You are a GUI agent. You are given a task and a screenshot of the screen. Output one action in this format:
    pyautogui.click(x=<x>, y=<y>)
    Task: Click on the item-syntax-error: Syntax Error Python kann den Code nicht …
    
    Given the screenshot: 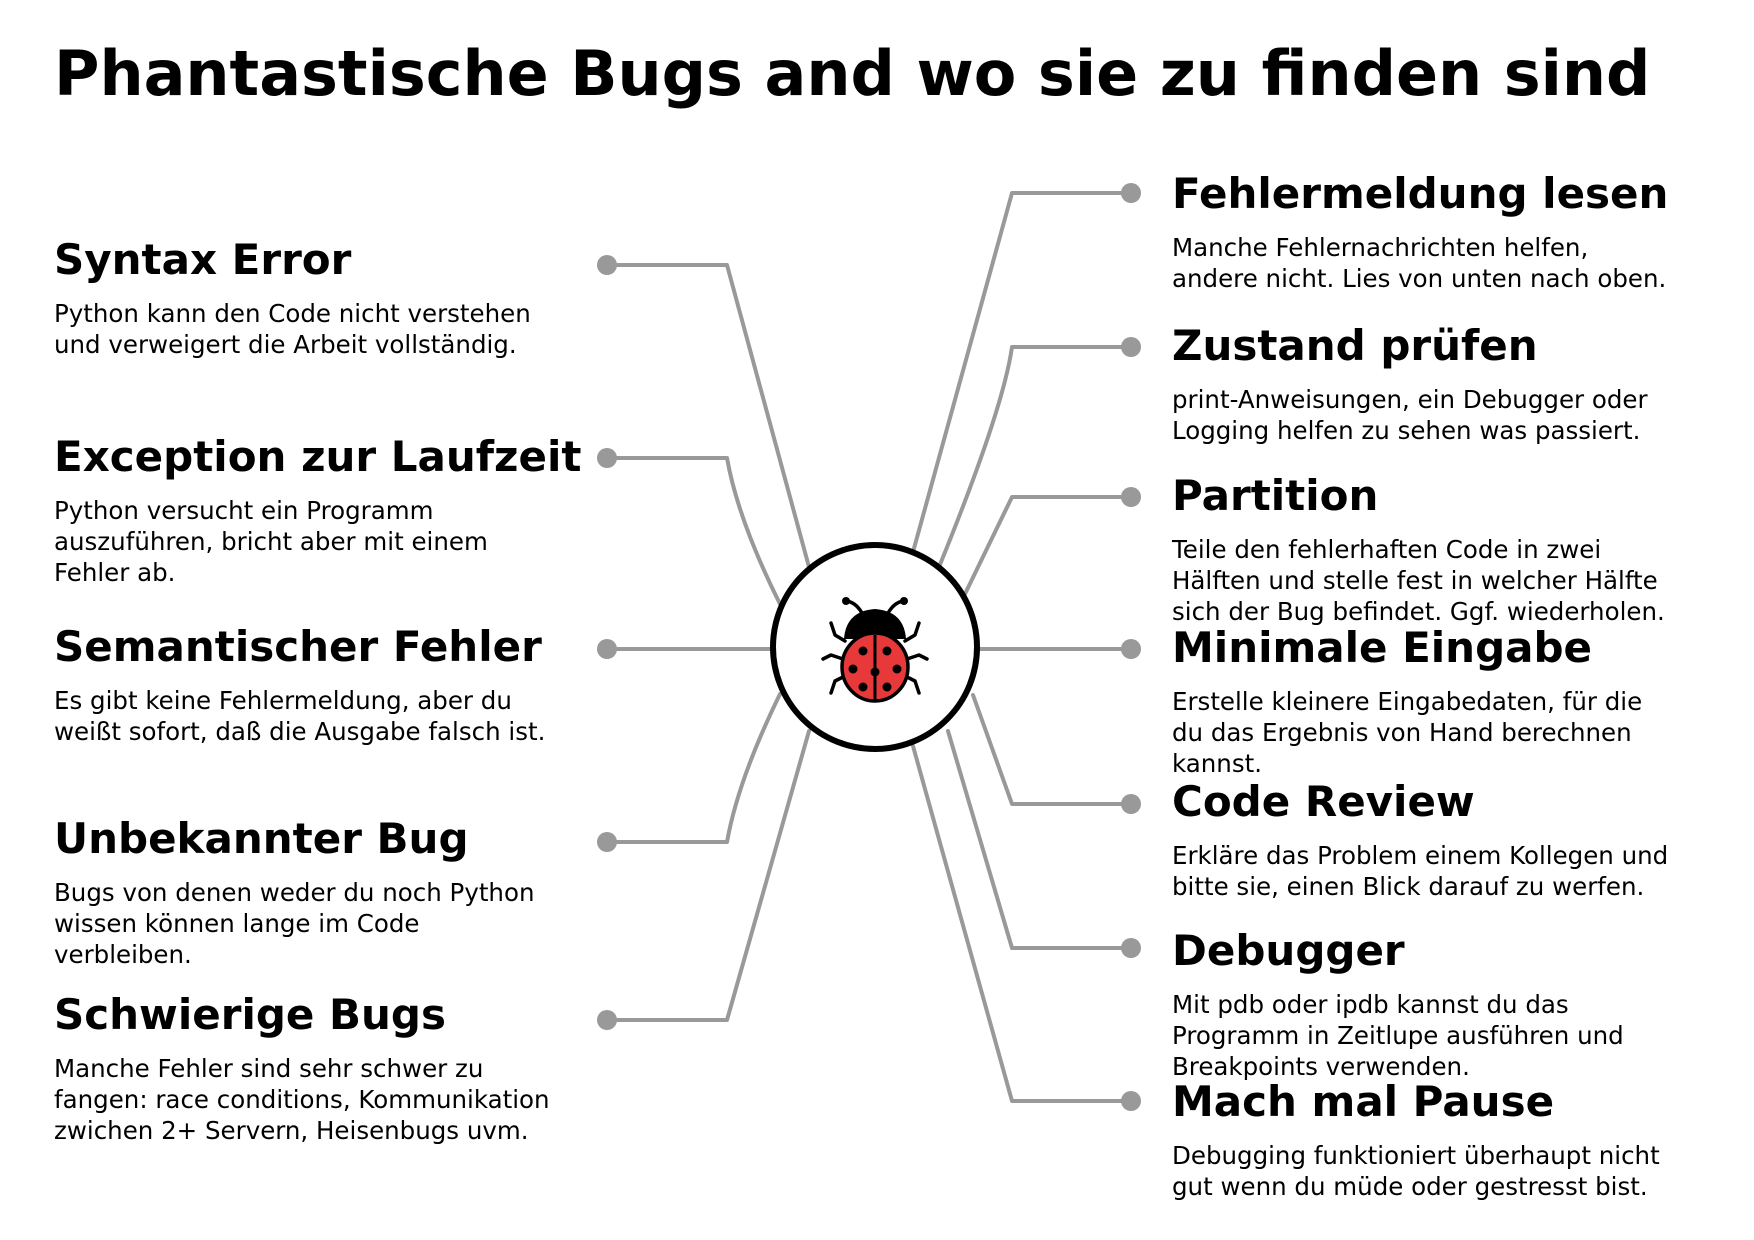 What is the action you would take?
    pyautogui.click(x=292, y=298)
    